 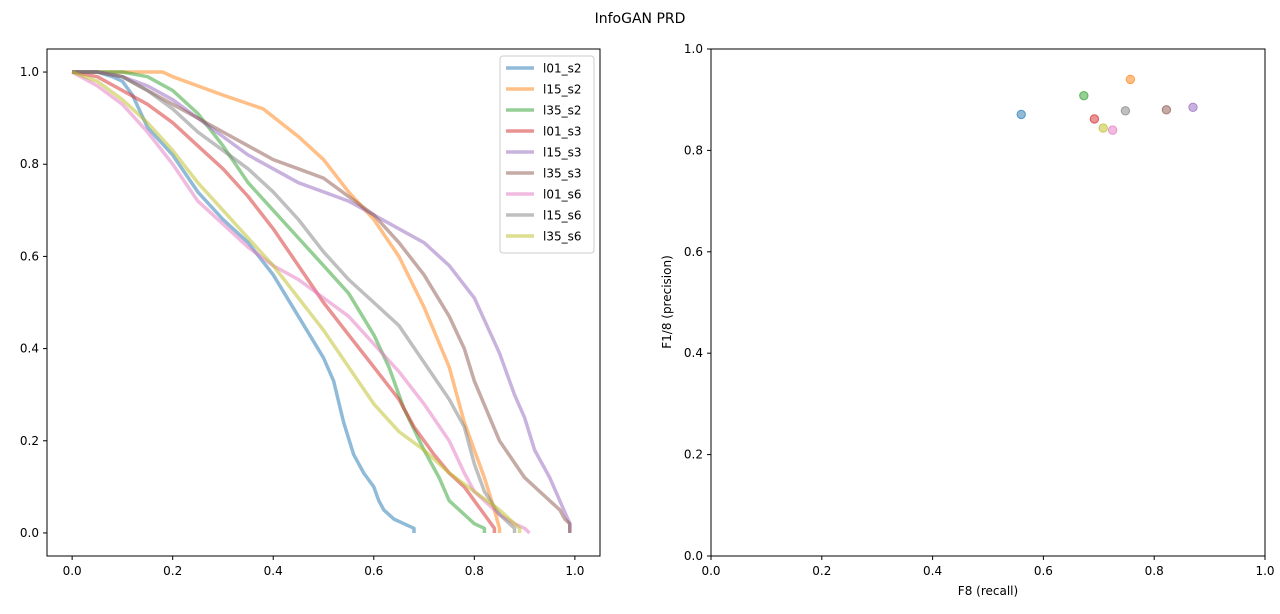 What do you see at coordinates (640, 19) in the screenshot?
I see `figure-title: InfoGAN PRD` at bounding box center [640, 19].